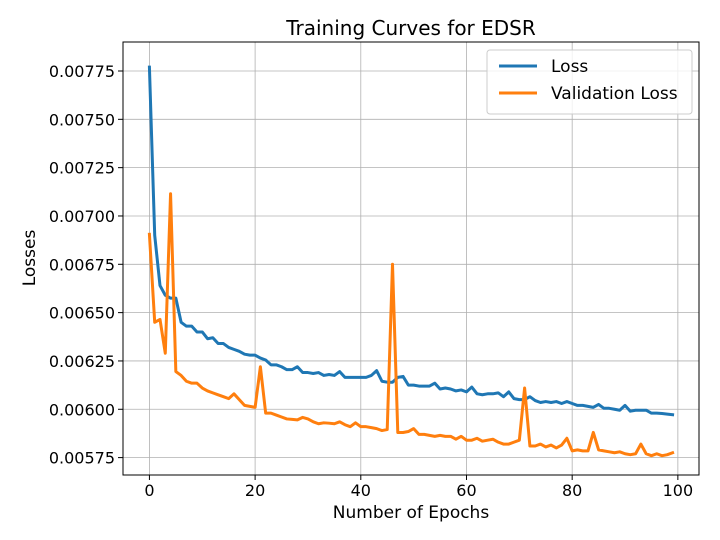 The width and height of the screenshot is (720, 540). I want to click on x-tick-label: 100, so click(678, 490).